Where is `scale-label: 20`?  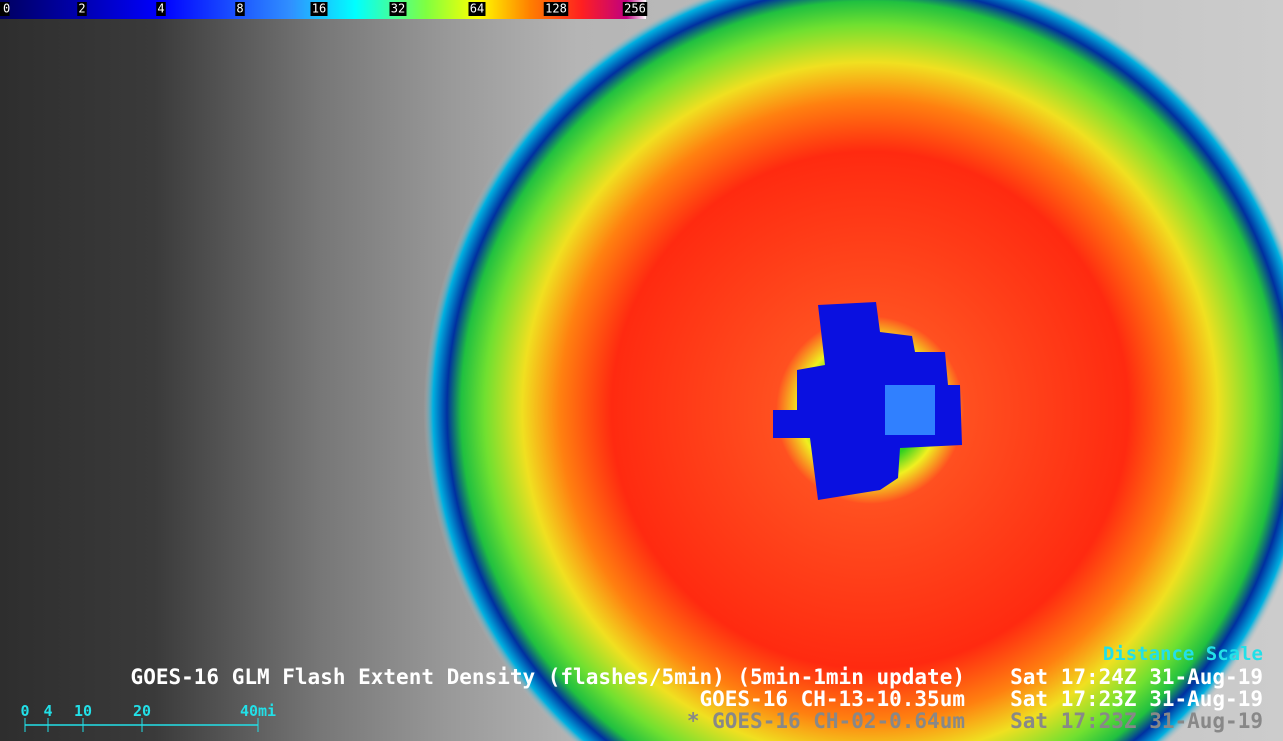 scale-label: 20 is located at coordinates (142, 711).